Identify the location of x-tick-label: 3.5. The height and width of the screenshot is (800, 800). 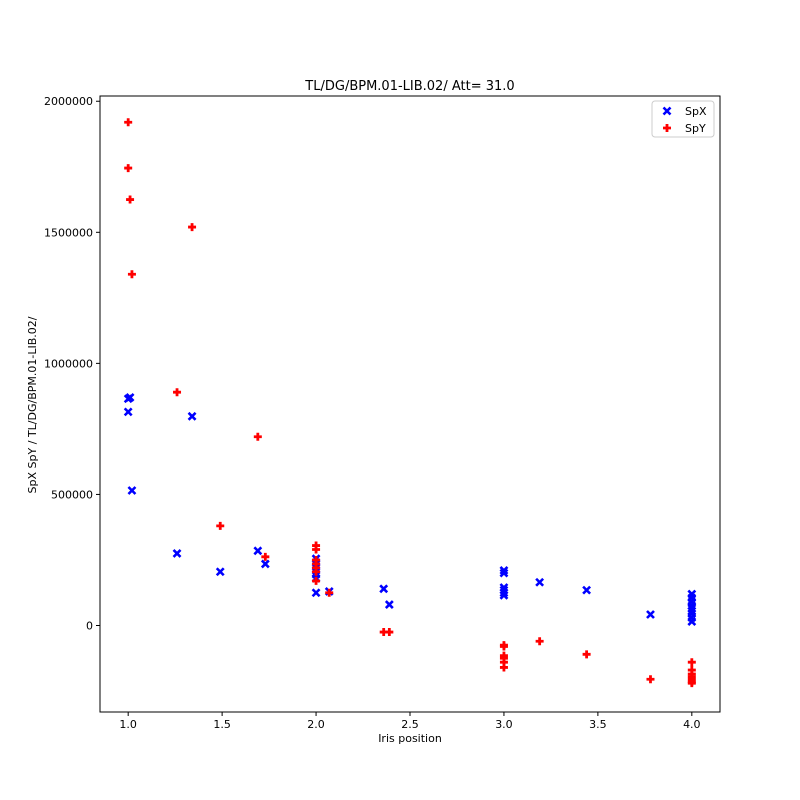
(598, 724).